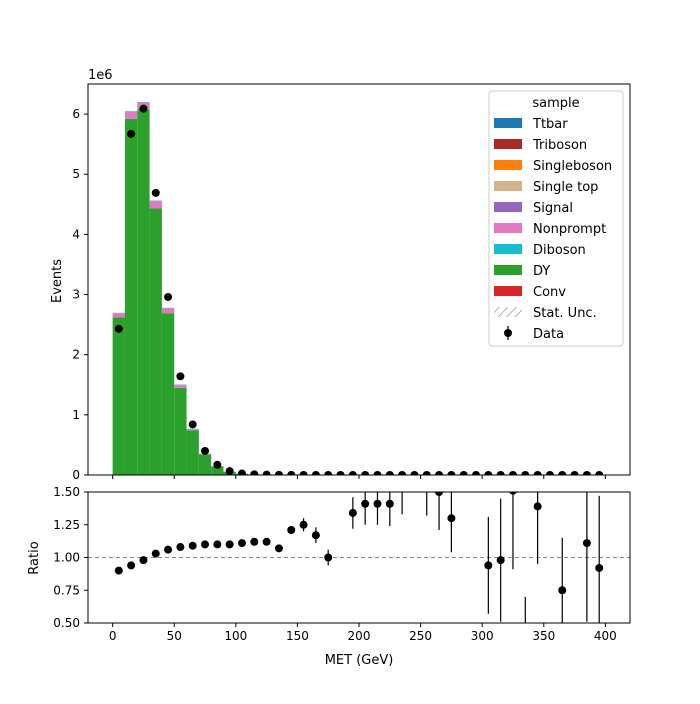  I want to click on legend-swatch-signal, so click(508, 207).